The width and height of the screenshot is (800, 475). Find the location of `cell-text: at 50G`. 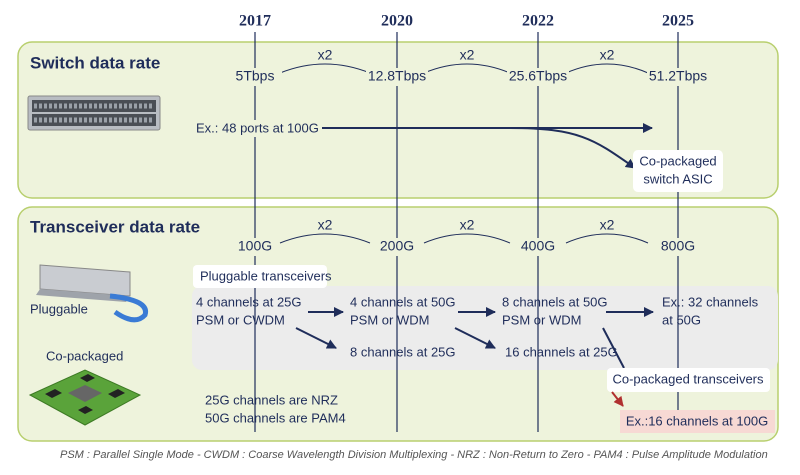

cell-text: at 50G is located at coordinates (681, 319).